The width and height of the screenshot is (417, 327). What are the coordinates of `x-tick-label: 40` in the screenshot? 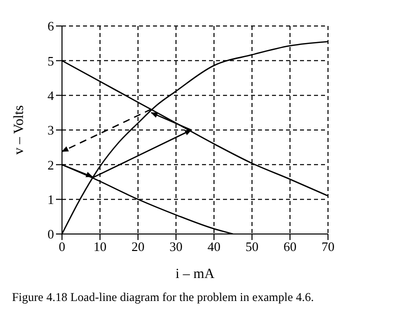 It's located at (214, 246).